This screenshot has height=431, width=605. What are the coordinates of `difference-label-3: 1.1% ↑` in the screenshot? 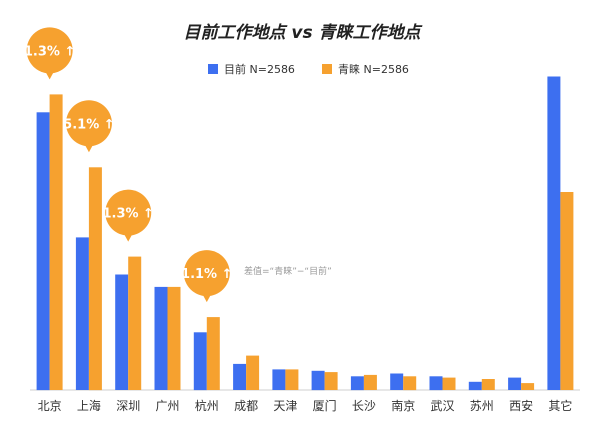 It's located at (206, 274).